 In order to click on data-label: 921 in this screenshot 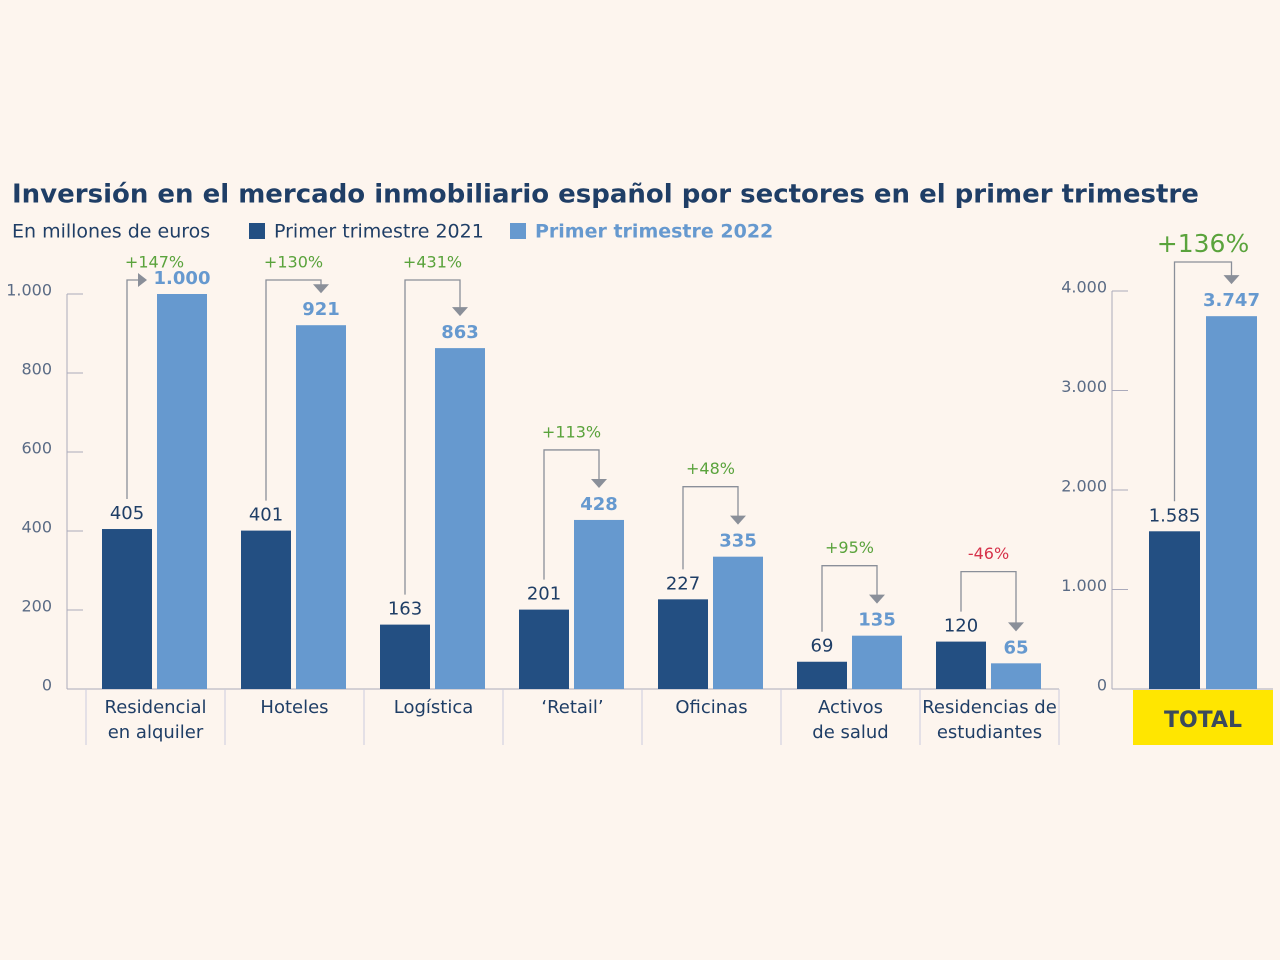, I will do `click(321, 309)`.